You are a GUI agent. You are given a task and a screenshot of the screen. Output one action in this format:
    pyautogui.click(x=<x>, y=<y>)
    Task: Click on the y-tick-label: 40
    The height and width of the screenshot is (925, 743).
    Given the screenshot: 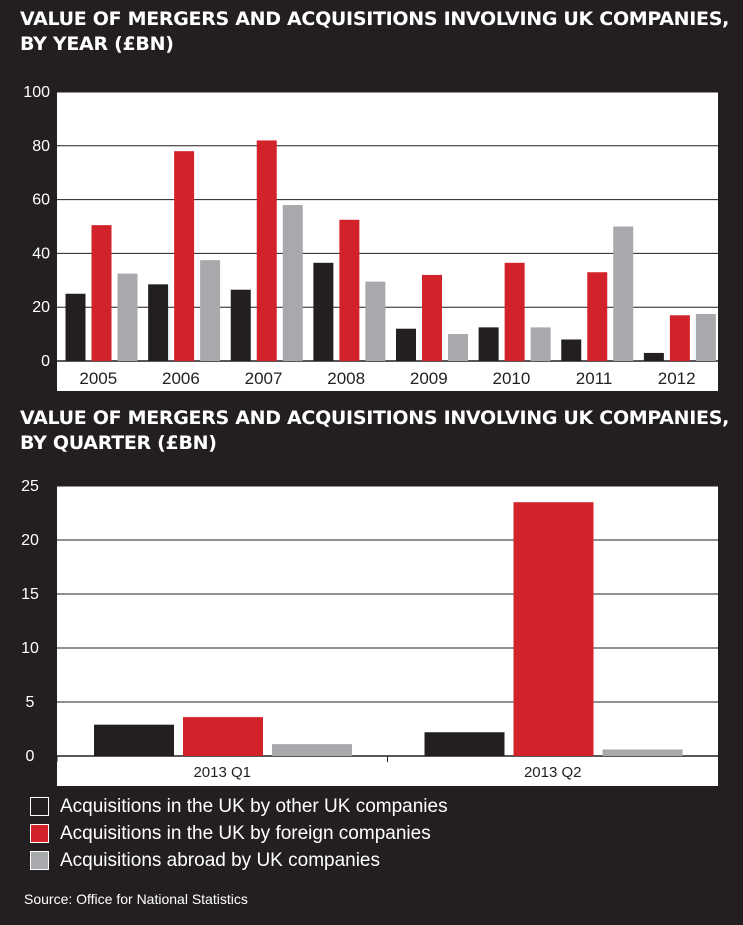 What is the action you would take?
    pyautogui.click(x=41, y=253)
    